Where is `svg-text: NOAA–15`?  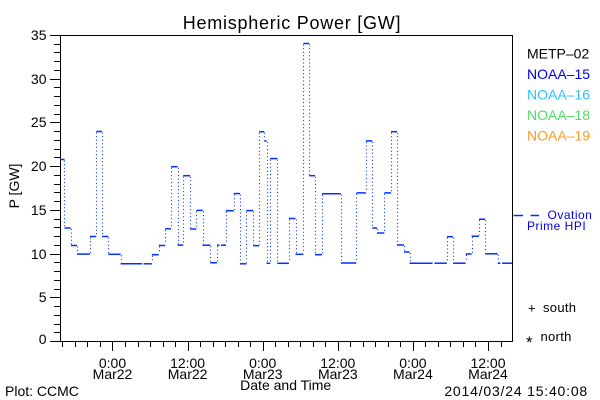 svg-text: NOAA–15 is located at coordinates (558, 74).